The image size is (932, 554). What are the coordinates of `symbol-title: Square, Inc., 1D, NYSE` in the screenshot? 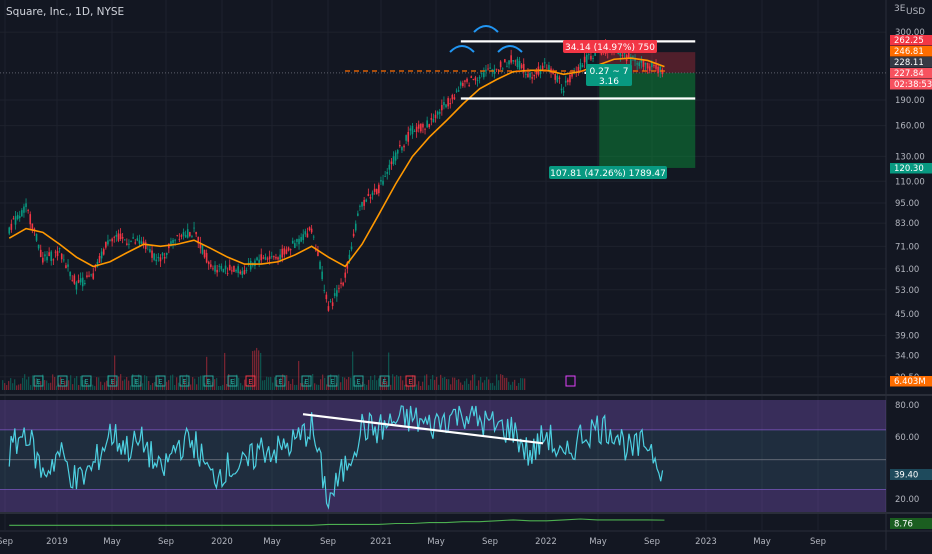 It's located at (65, 12).